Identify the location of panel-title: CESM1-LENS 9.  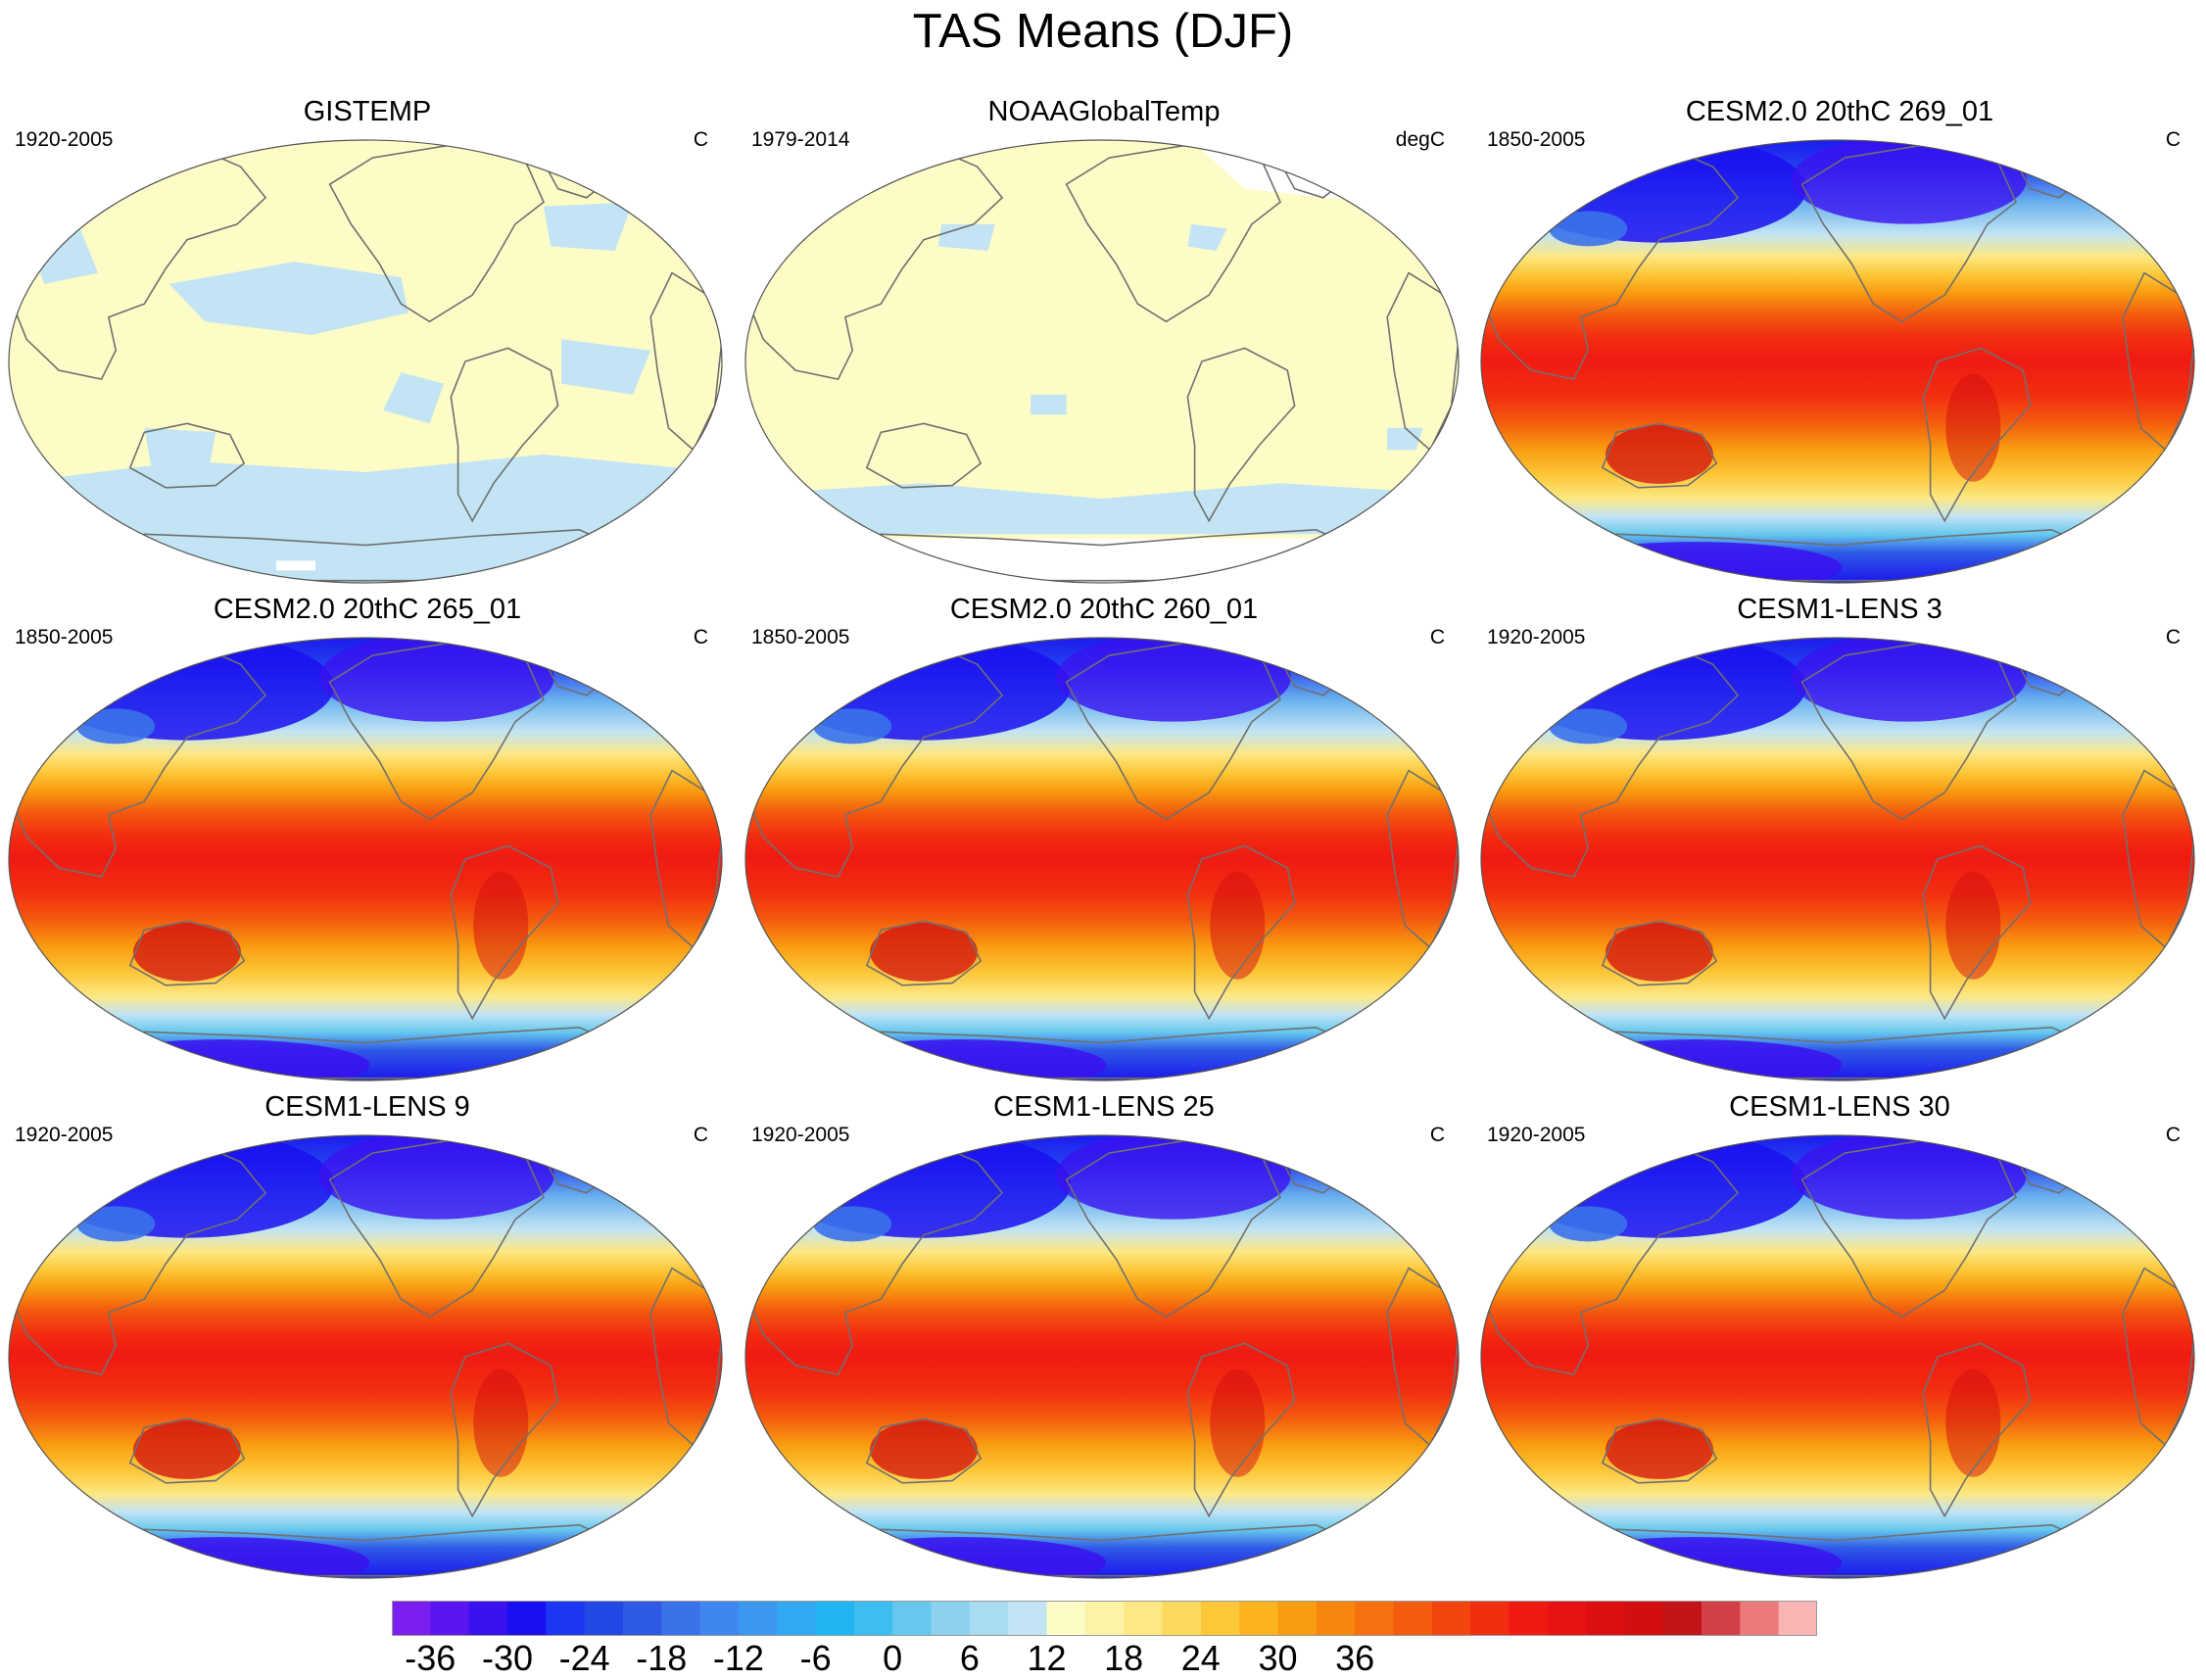
(367, 1107).